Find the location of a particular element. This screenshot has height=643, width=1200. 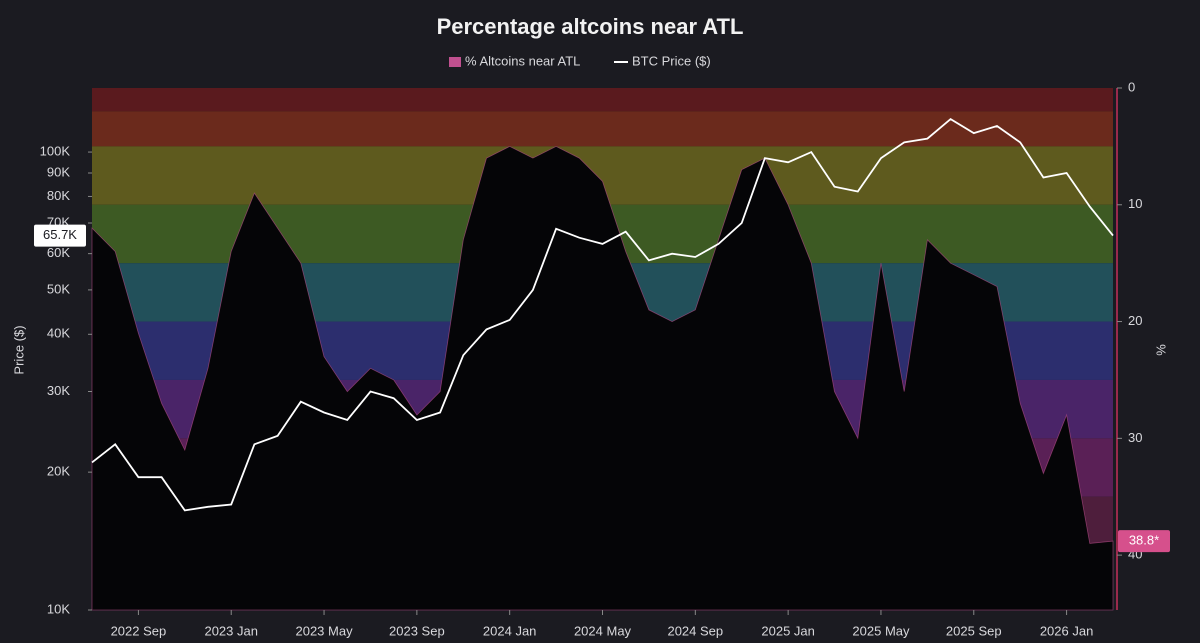

y-tick-label: 20K is located at coordinates (58, 471).